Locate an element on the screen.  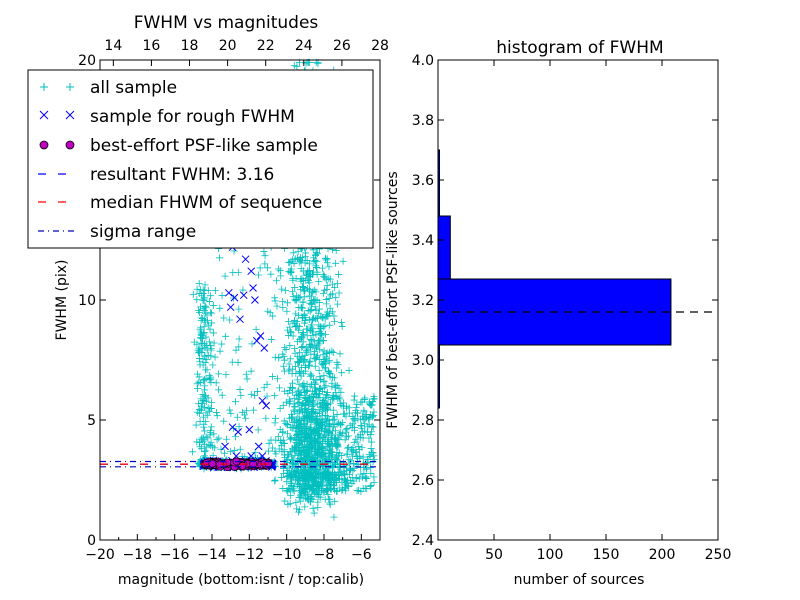
rough-fwhm-point is located at coordinates (251, 271).